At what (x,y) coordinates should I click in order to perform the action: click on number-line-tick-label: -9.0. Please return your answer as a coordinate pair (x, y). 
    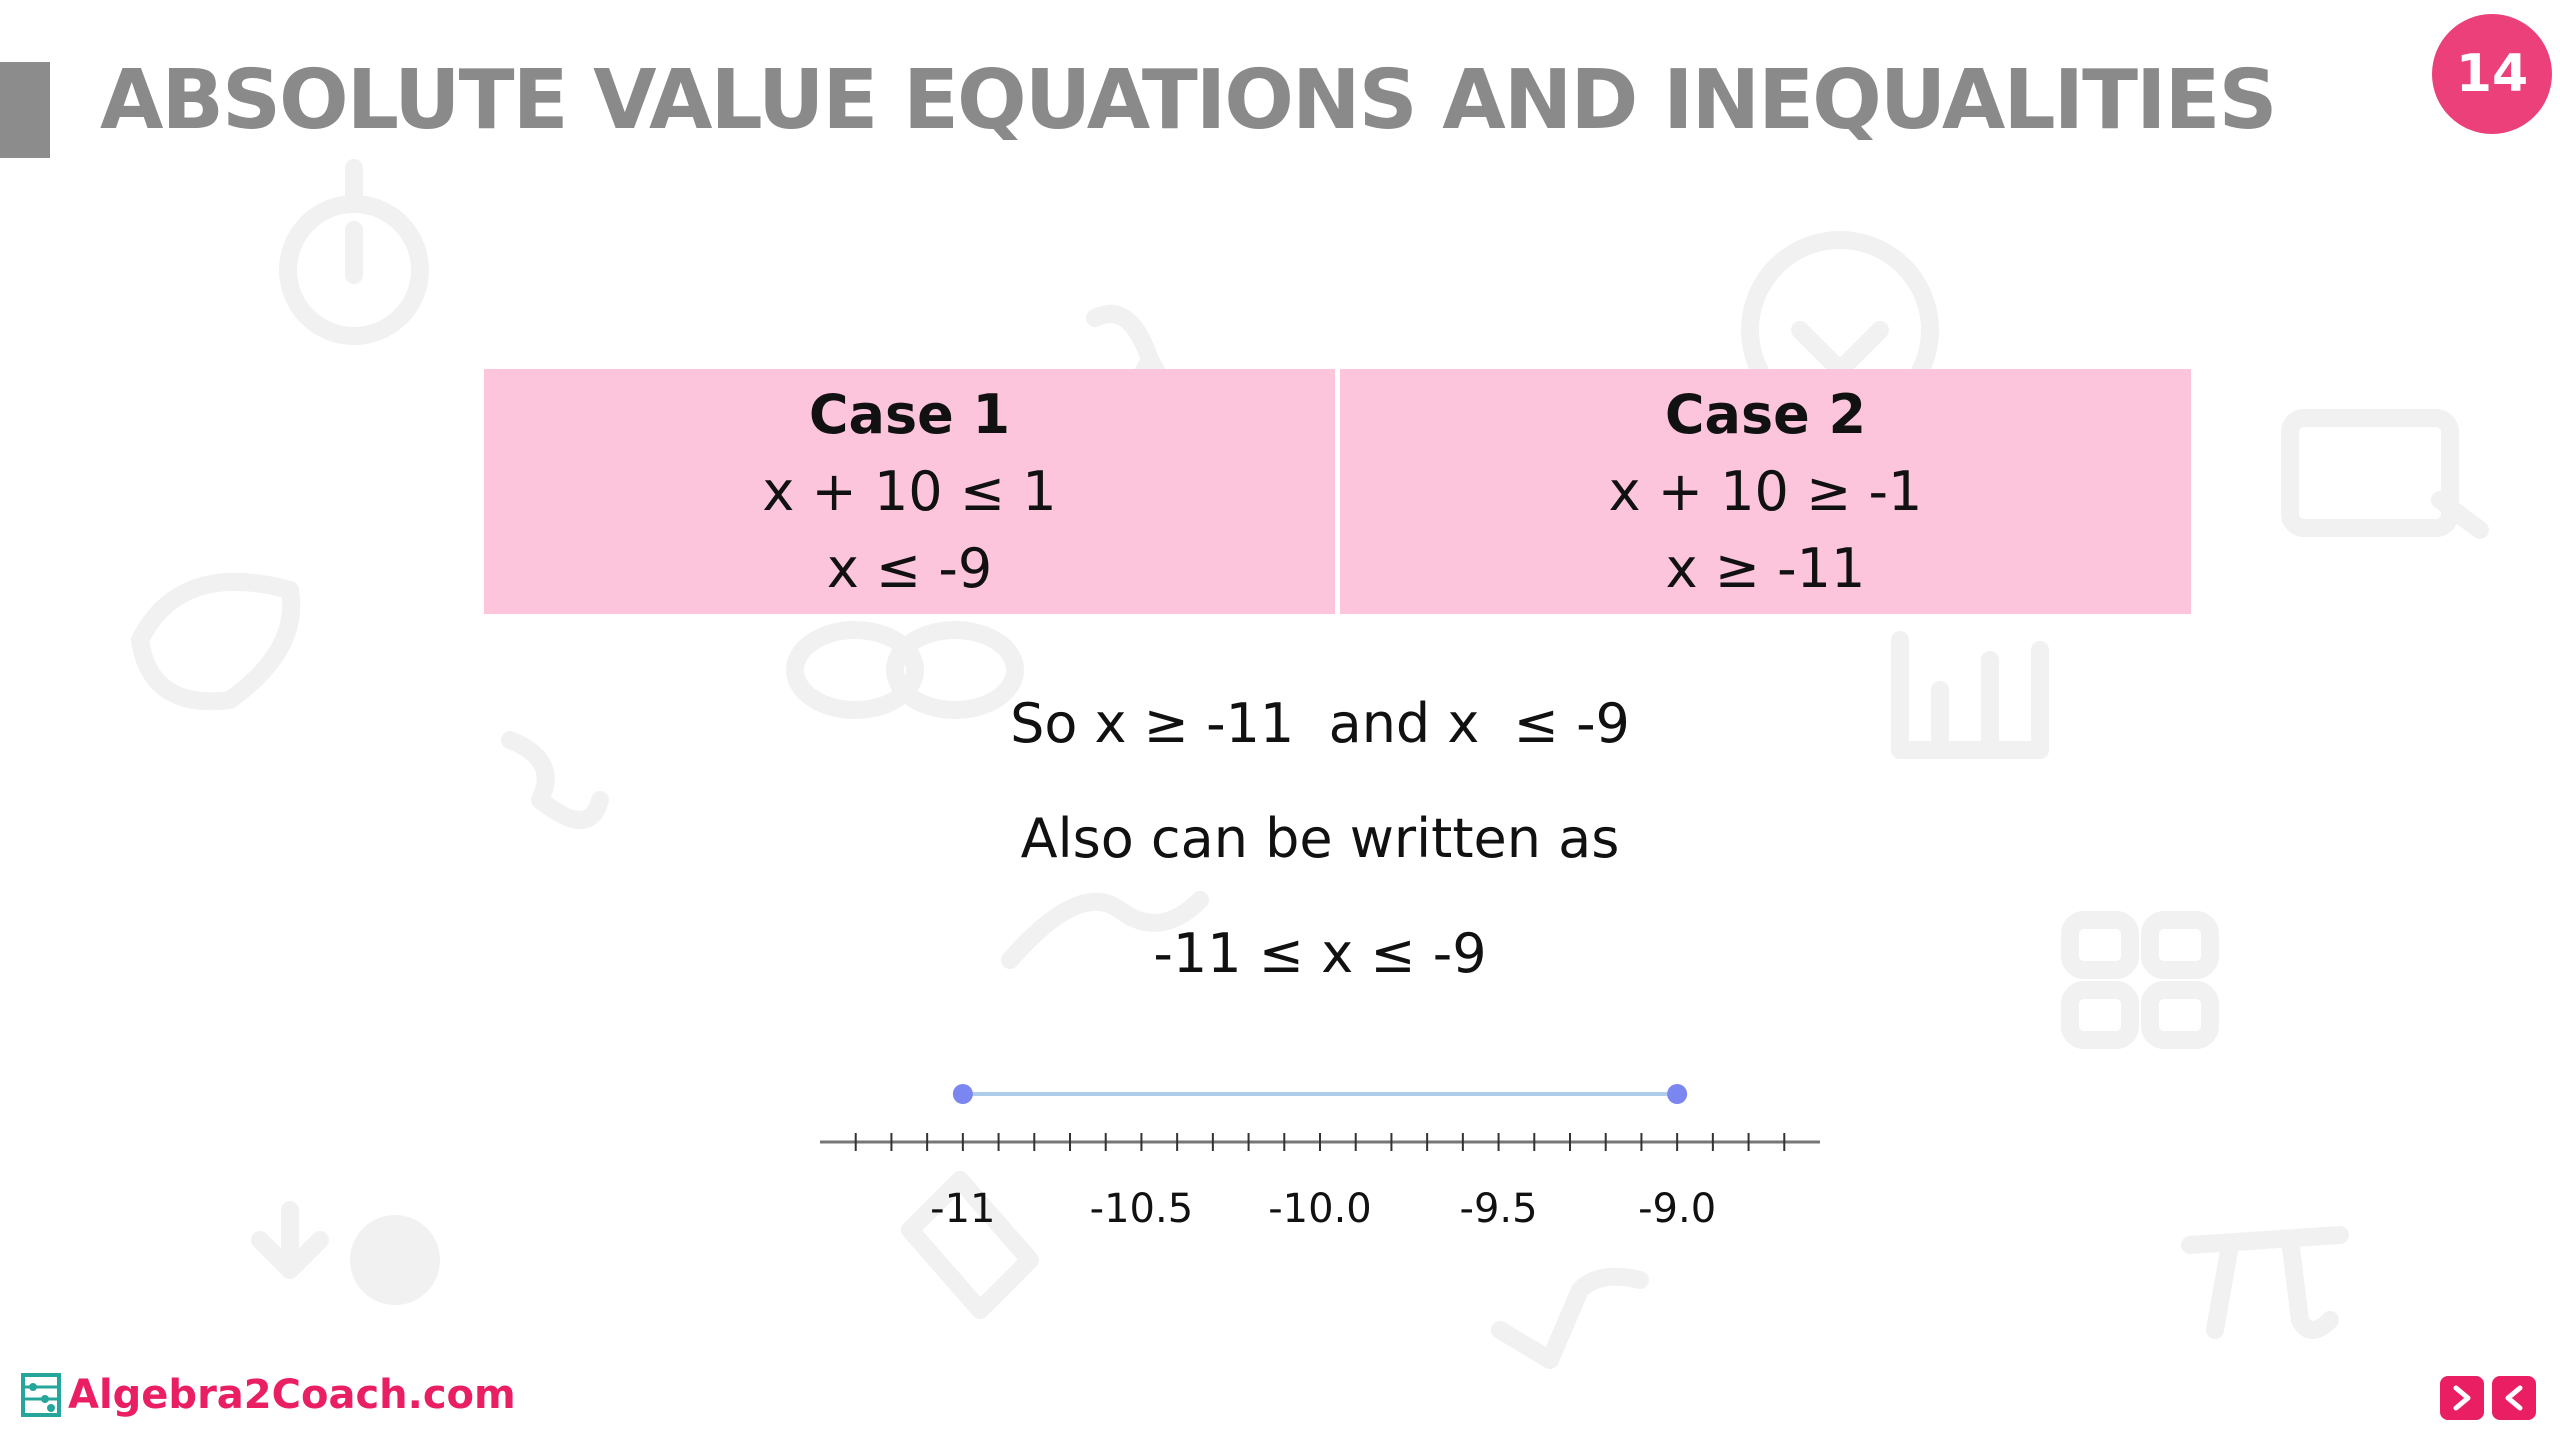
    Looking at the image, I should click on (1677, 1209).